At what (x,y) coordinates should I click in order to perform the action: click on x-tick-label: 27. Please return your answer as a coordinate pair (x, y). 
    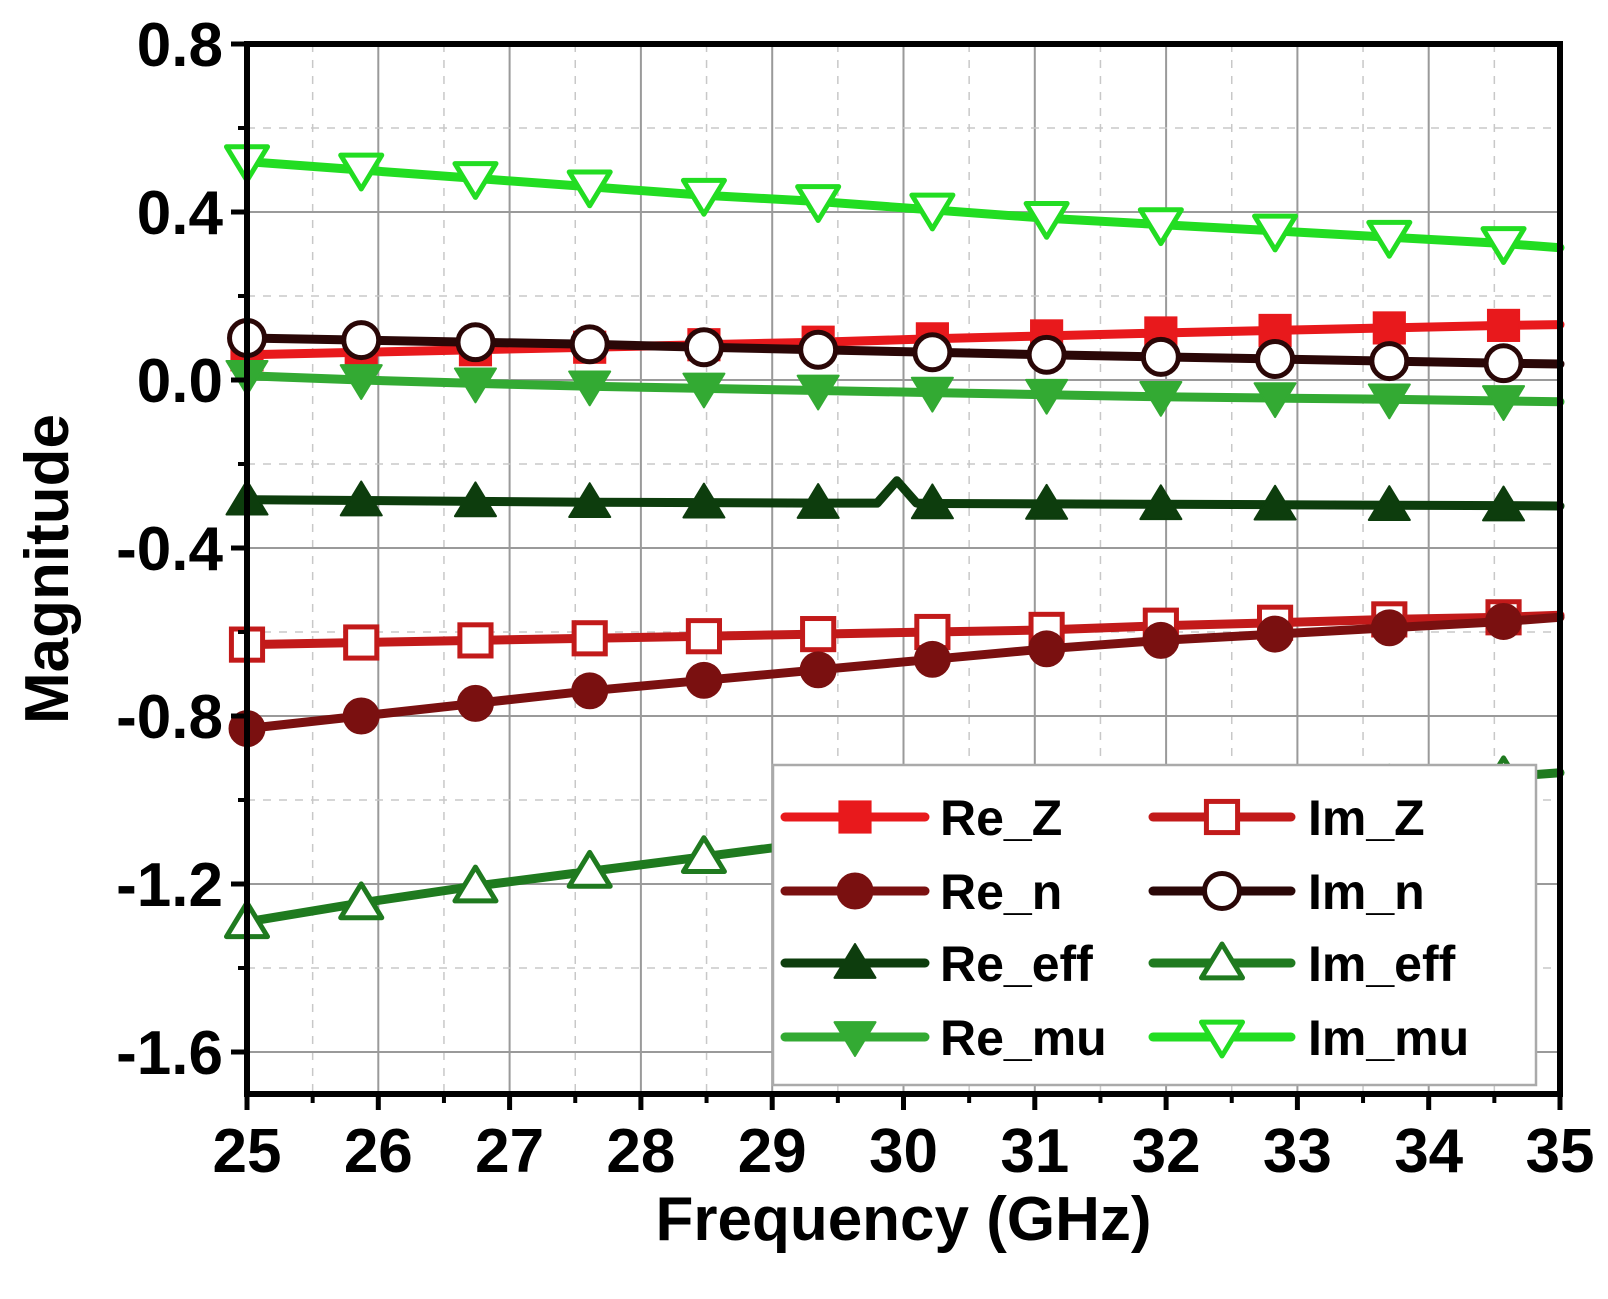
    Looking at the image, I should click on (509, 1151).